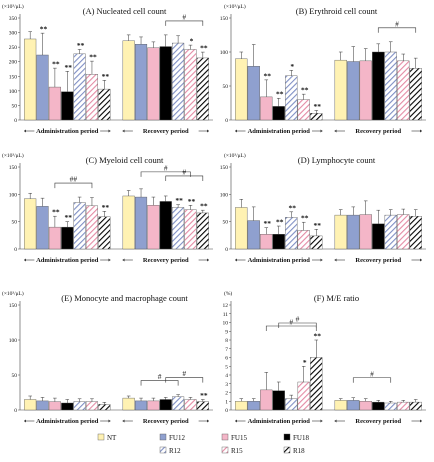 This screenshot has height=462, width=434. Describe the element at coordinates (13, 48) in the screenshot. I see `y-tick-label: 250` at that location.